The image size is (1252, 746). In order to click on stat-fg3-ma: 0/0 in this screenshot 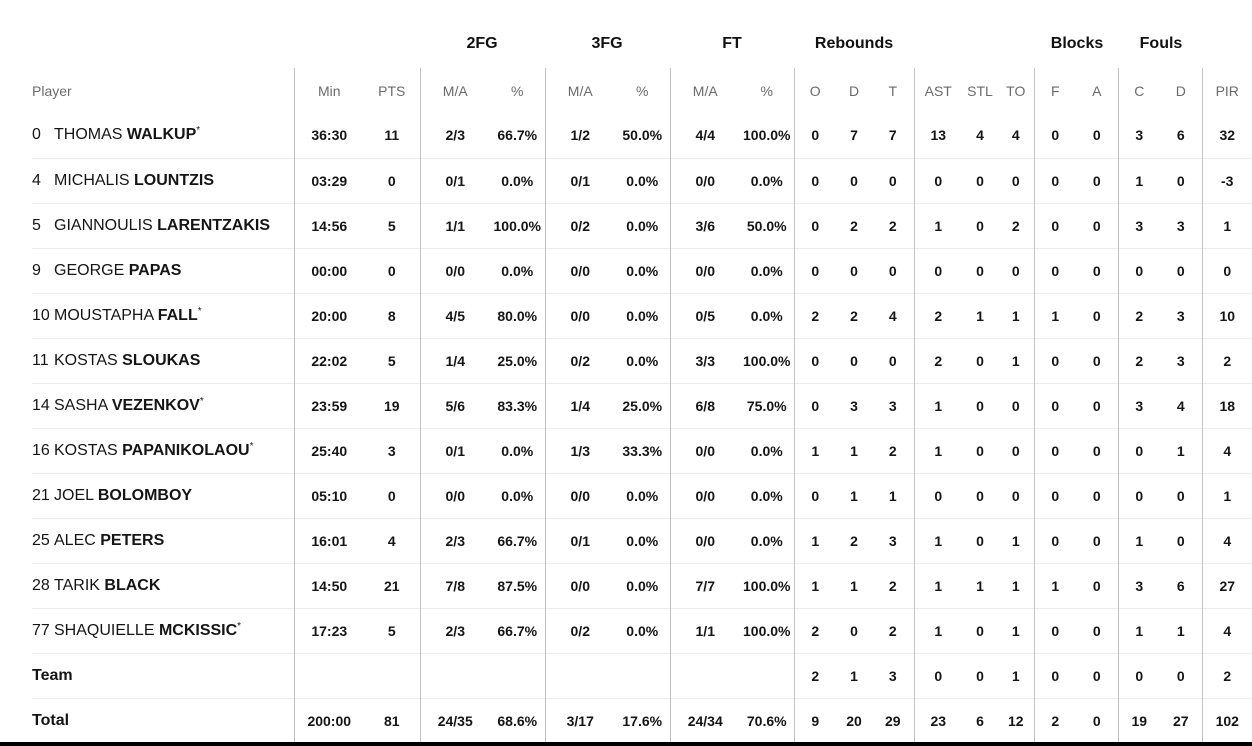, I will do `click(579, 585)`.